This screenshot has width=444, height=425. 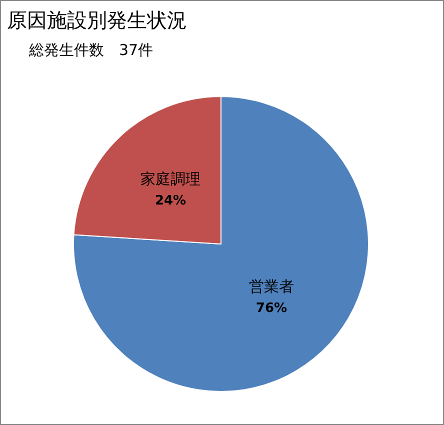 I want to click on data-label: 76%, so click(x=272, y=308).